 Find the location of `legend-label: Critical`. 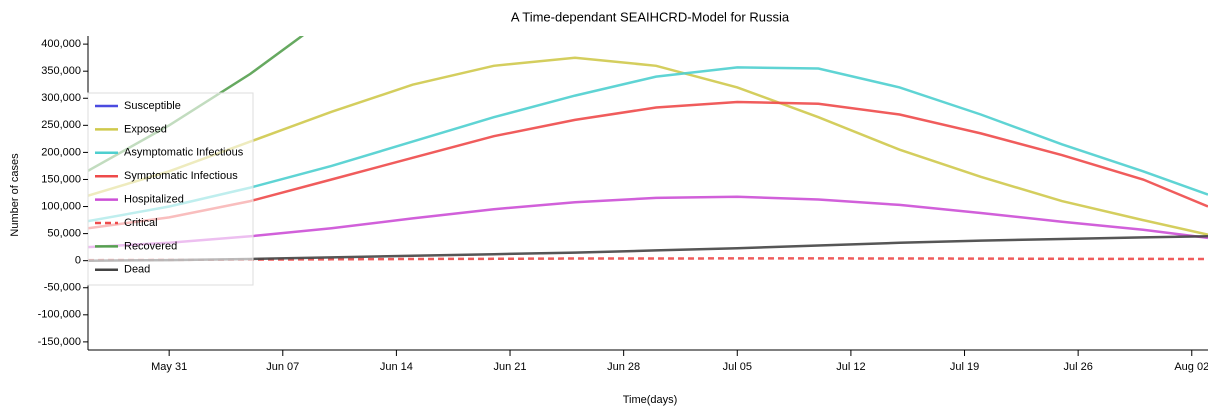

legend-label: Critical is located at coordinates (141, 223).